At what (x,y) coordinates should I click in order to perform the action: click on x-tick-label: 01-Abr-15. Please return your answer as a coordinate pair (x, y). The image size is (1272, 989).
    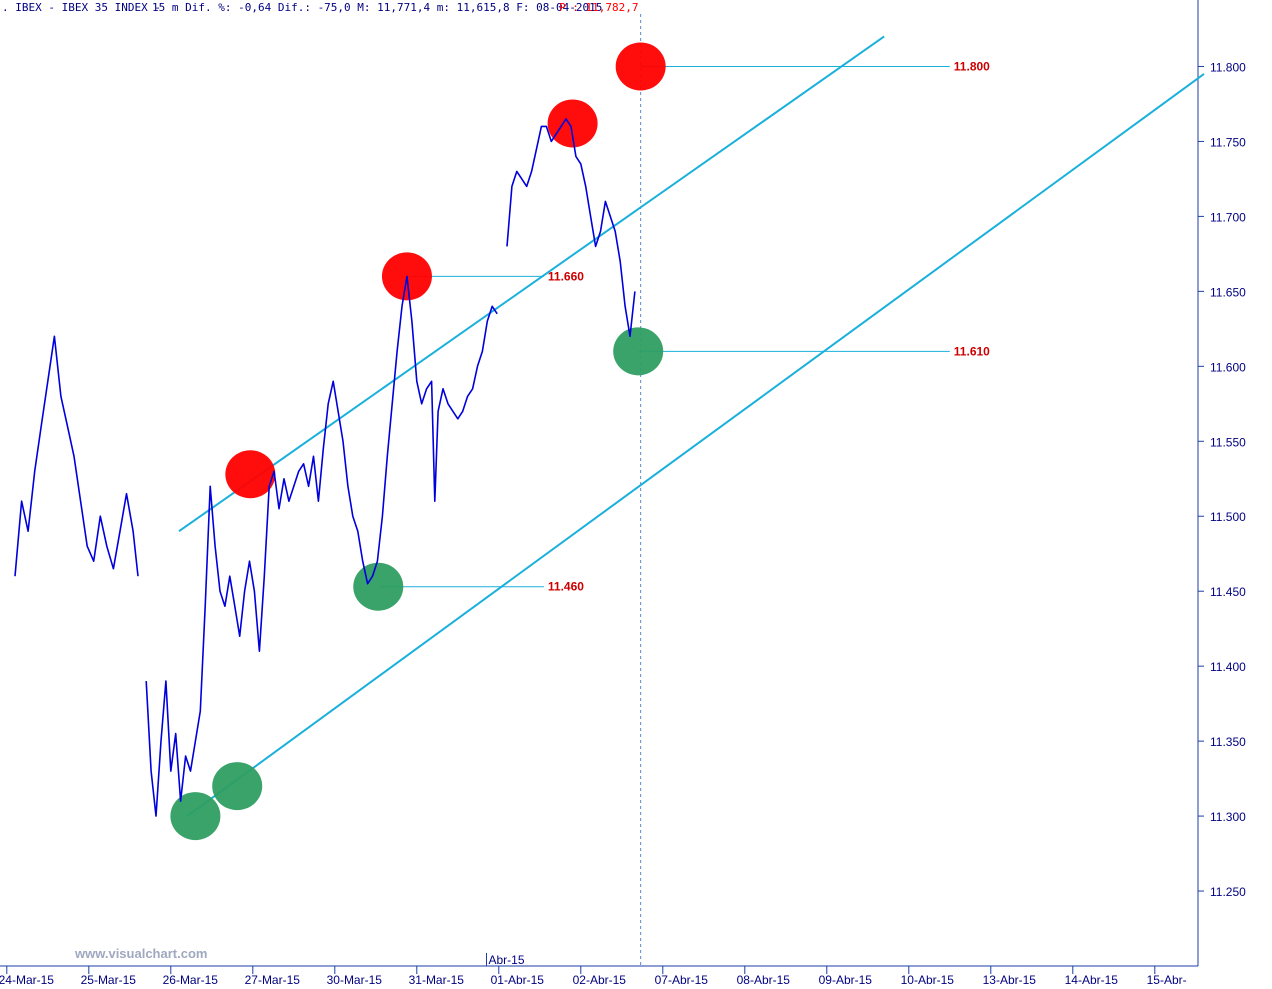
    Looking at the image, I should click on (518, 980).